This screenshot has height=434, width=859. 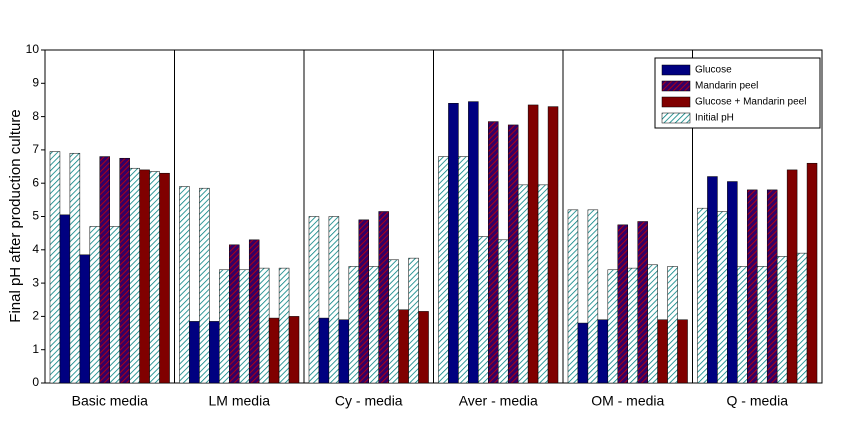 What do you see at coordinates (726, 86) in the screenshot?
I see `legend-label: Mandarin peel` at bounding box center [726, 86].